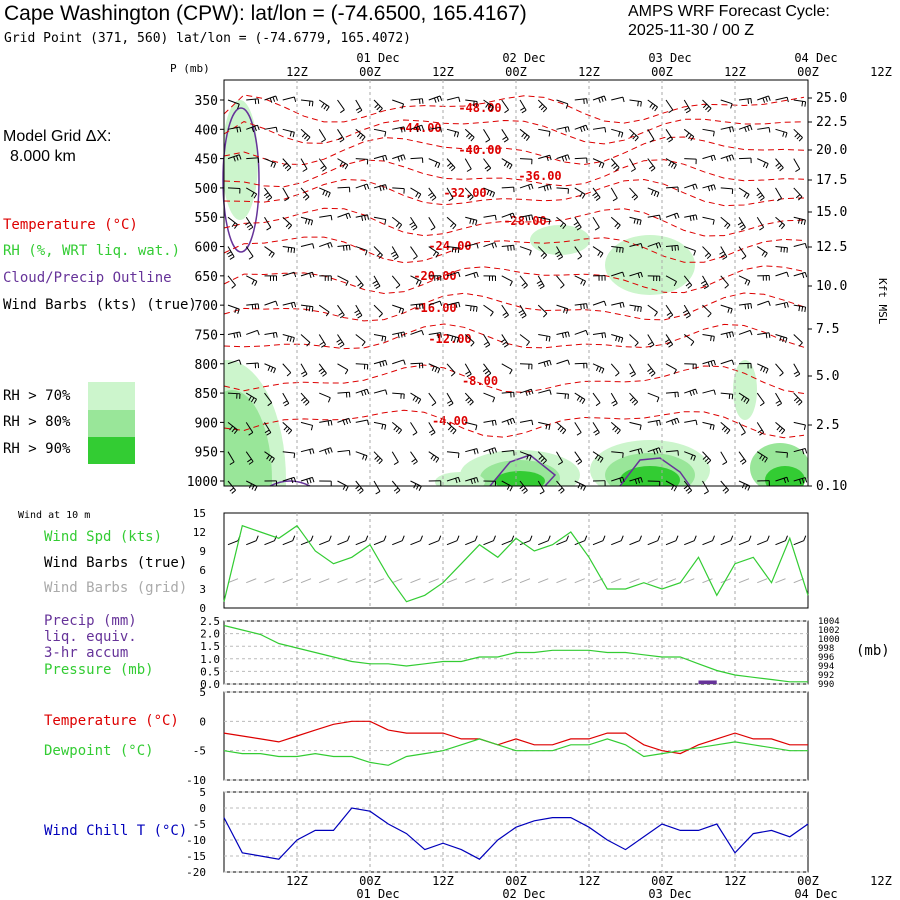 The width and height of the screenshot is (900, 900). What do you see at coordinates (873, 651) in the screenshot?
I see `pressure-unit: (mb)` at bounding box center [873, 651].